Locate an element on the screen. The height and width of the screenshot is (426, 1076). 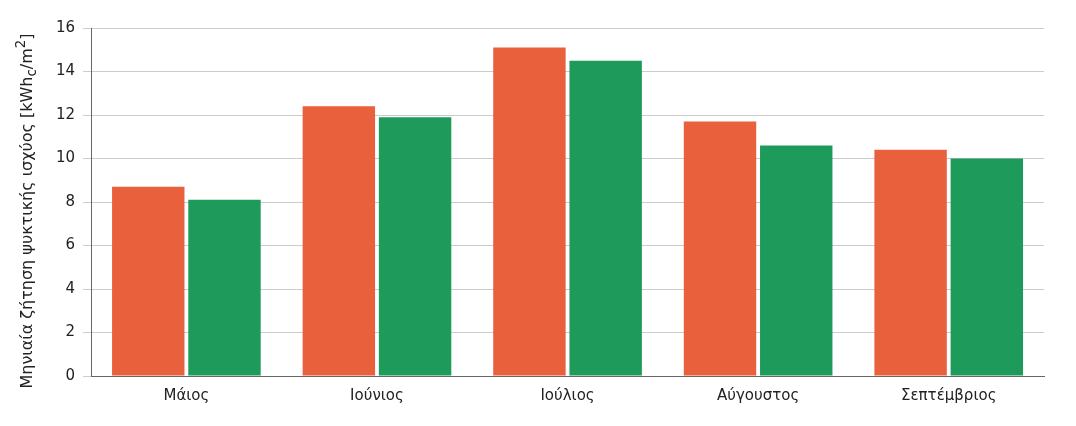
x-tick-label: Αύγουστος is located at coordinates (758, 394).